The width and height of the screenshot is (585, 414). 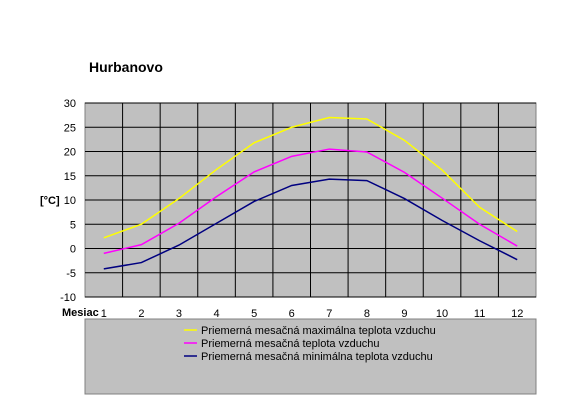 I want to click on x-tick-label: 12, so click(x=517, y=314).